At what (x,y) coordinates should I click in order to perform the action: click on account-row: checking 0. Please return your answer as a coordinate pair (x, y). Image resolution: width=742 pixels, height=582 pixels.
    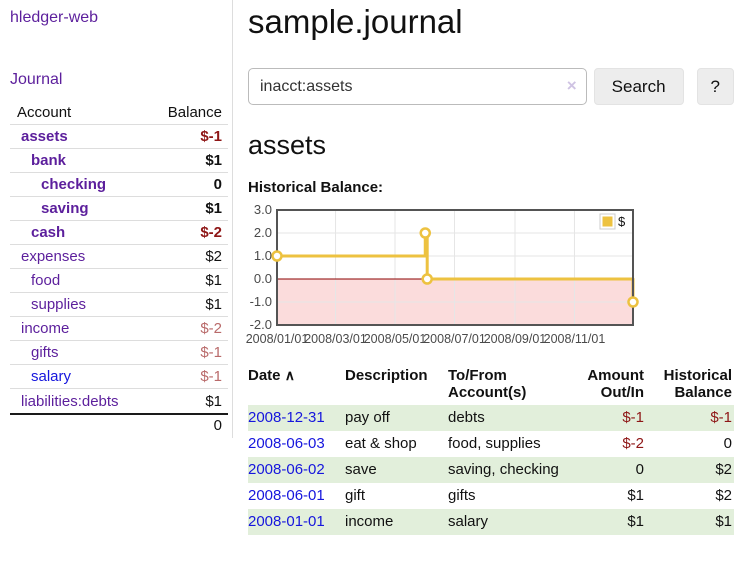
    Looking at the image, I should click on (119, 185).